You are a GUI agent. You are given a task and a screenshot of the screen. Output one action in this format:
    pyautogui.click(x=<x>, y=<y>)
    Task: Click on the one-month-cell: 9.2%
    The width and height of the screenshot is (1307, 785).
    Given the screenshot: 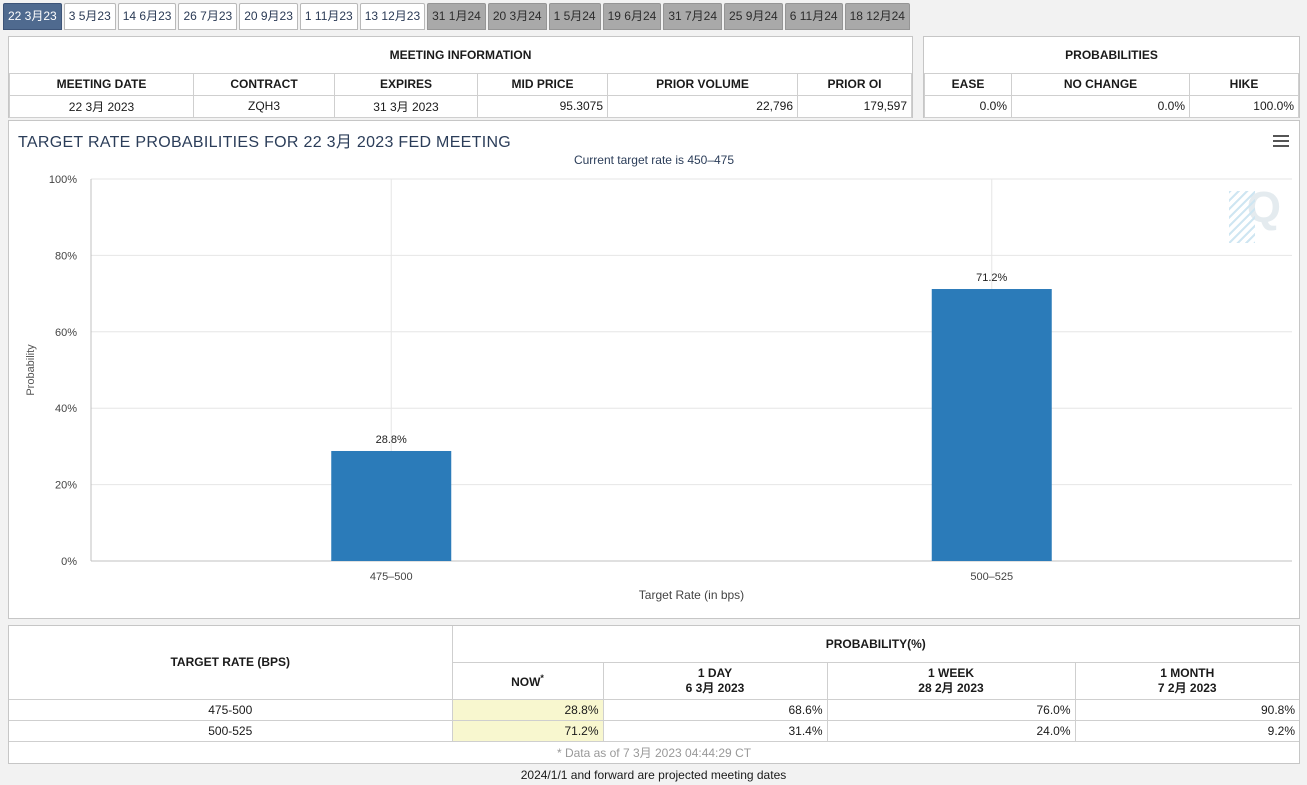 What is the action you would take?
    pyautogui.click(x=1186, y=731)
    